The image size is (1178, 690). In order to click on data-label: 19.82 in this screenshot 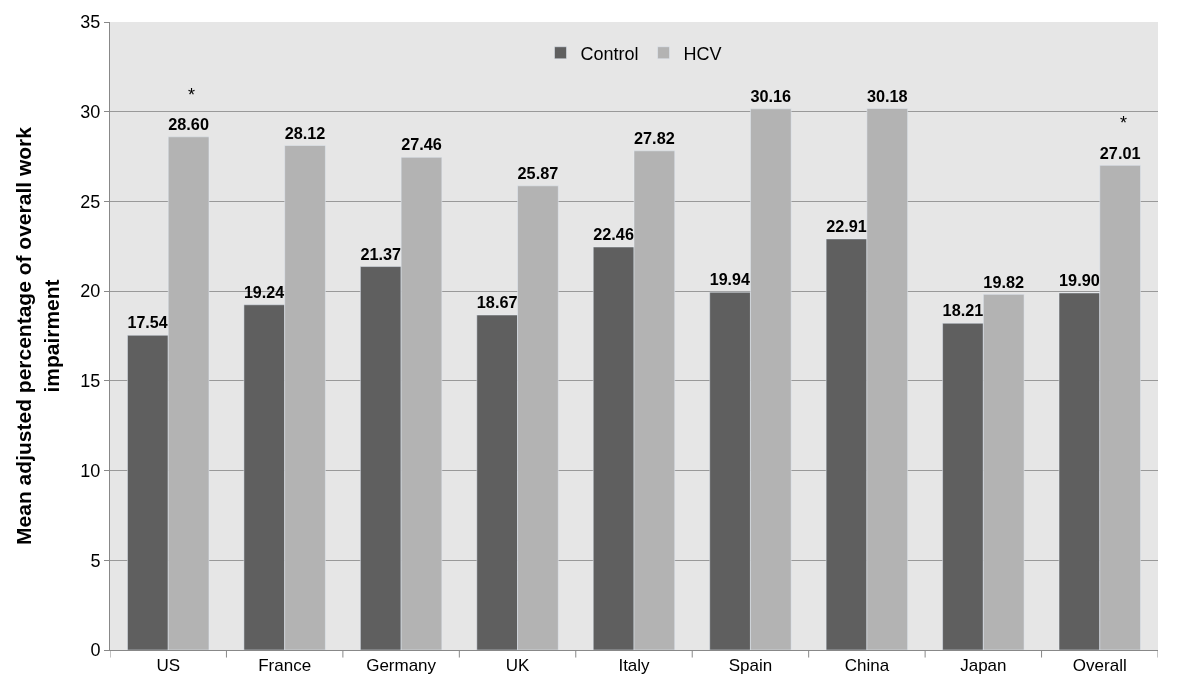, I will do `click(1004, 281)`.